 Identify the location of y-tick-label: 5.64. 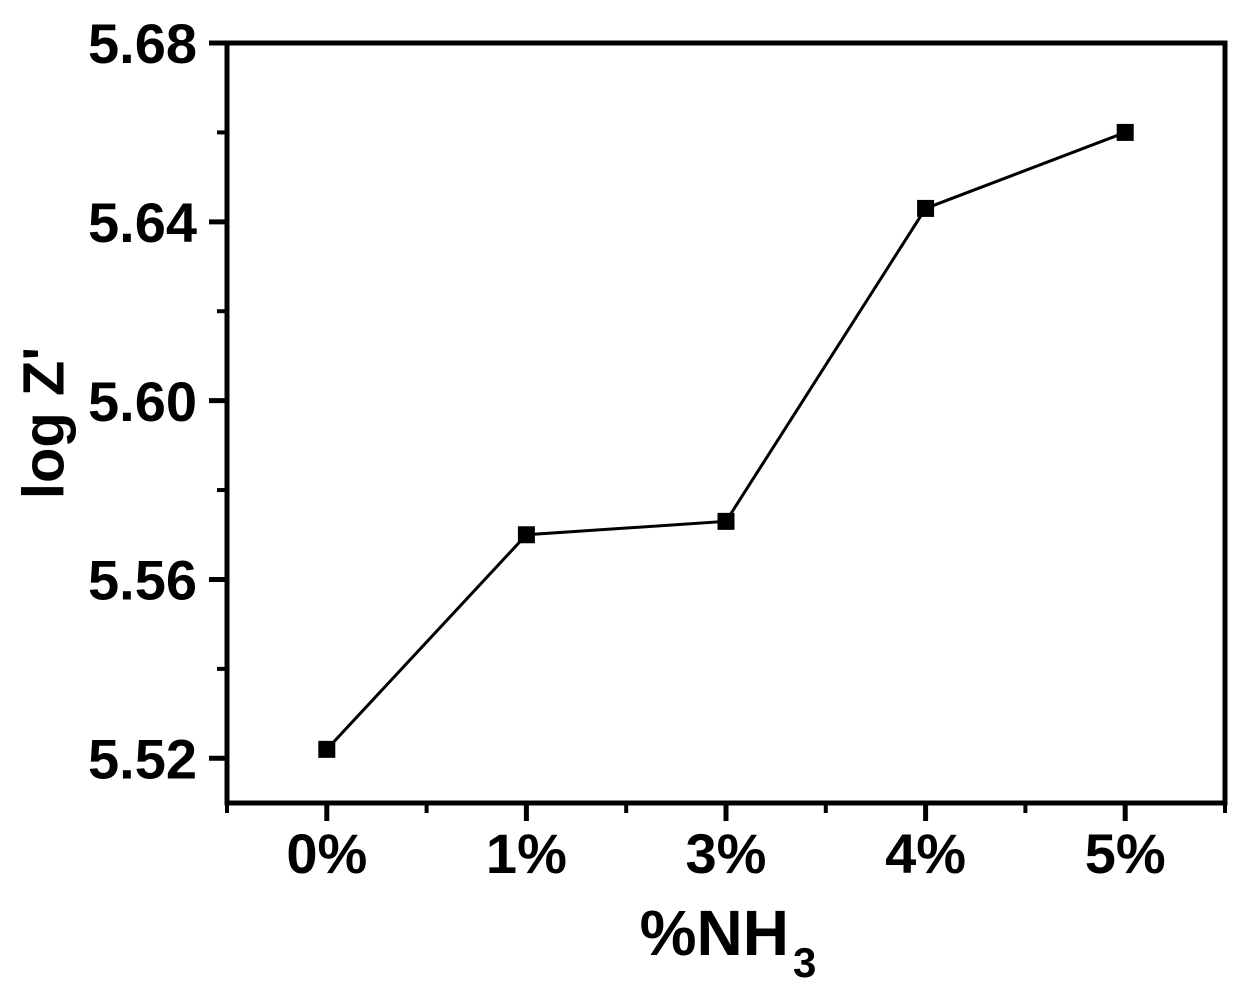
(142, 222).